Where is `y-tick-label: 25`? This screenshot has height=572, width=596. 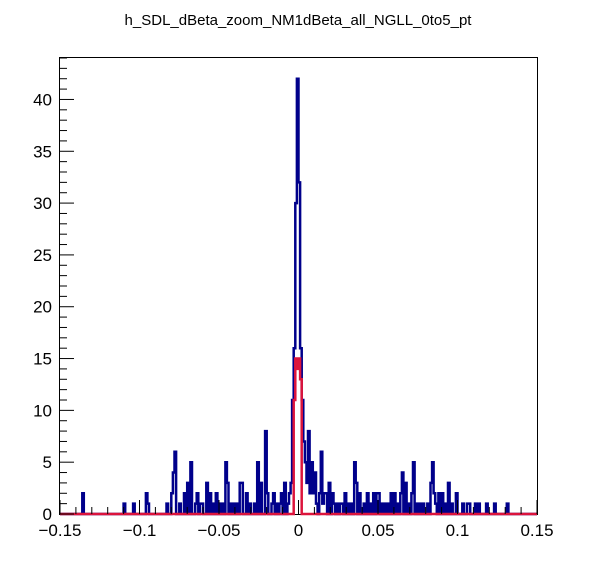 y-tick-label: 25 is located at coordinates (42, 255).